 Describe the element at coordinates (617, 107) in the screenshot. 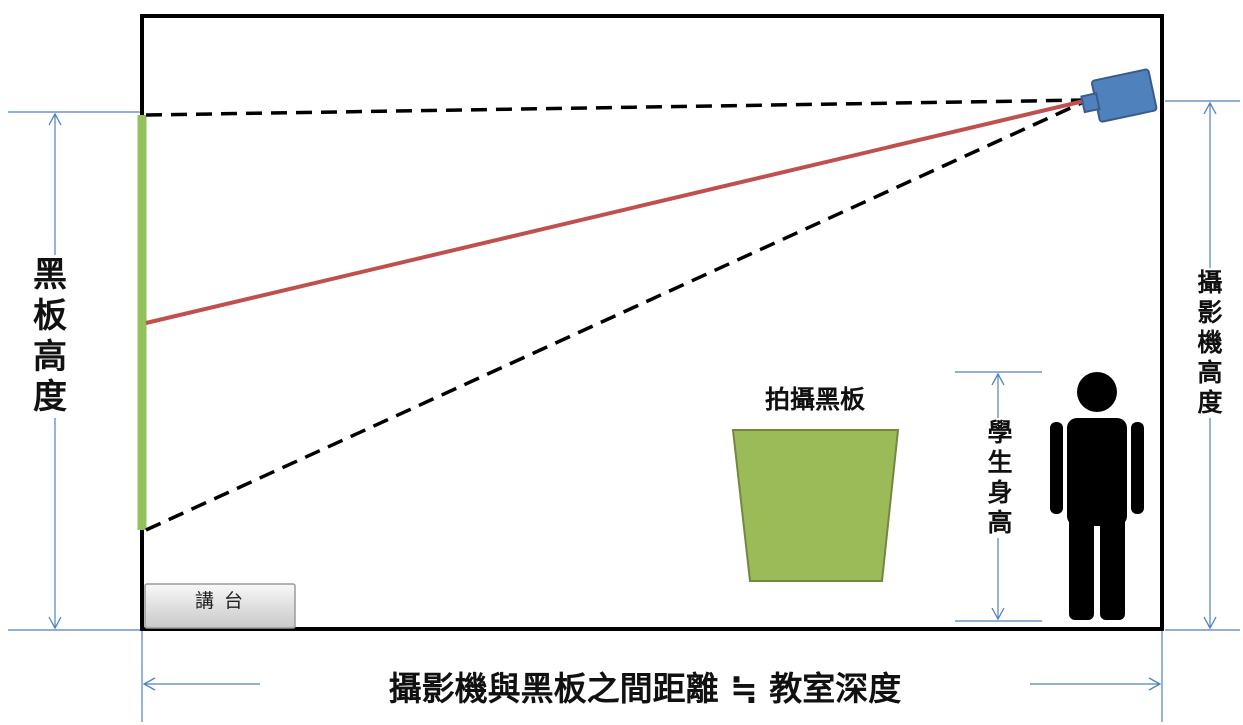

I see `view-line-top` at that location.